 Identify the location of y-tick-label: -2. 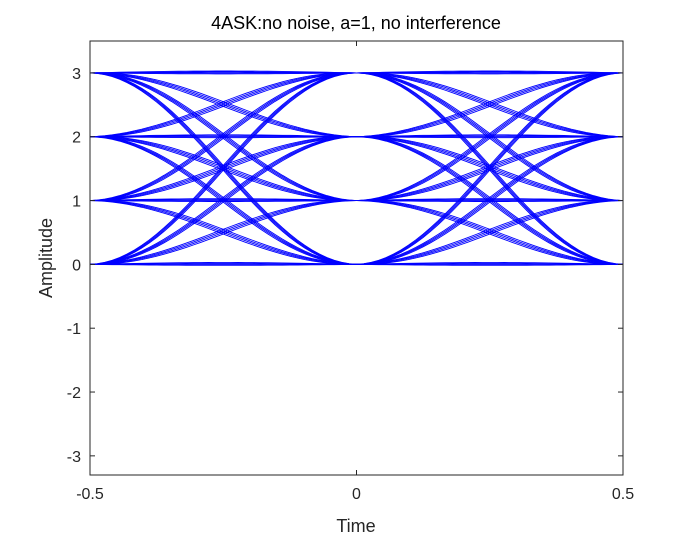
(74, 393).